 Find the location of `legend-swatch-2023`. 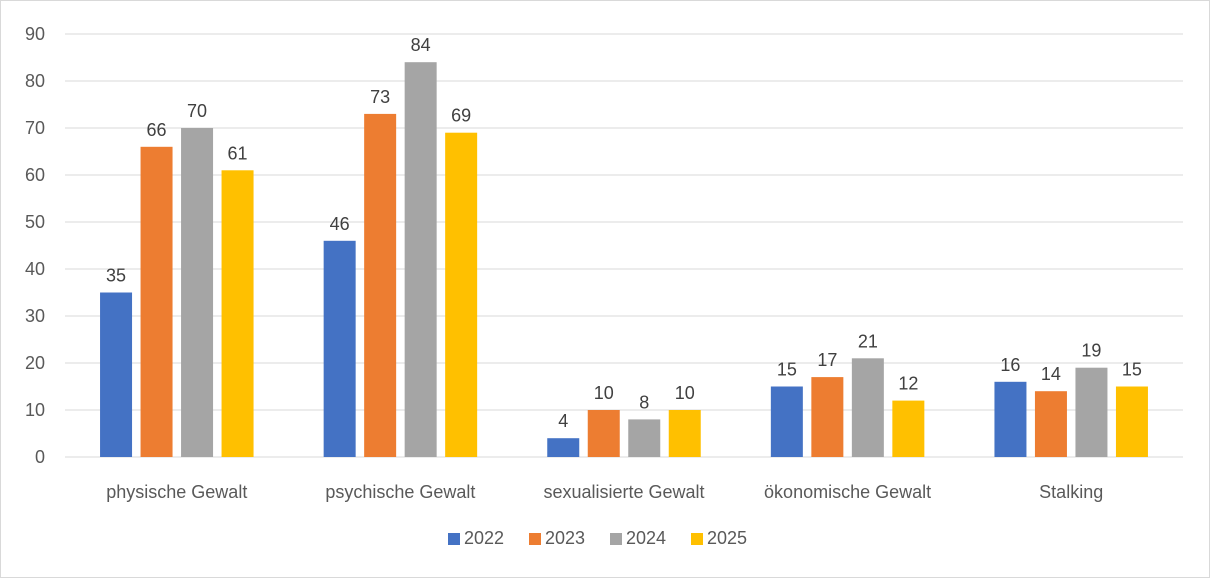

legend-swatch-2023 is located at coordinates (535, 539).